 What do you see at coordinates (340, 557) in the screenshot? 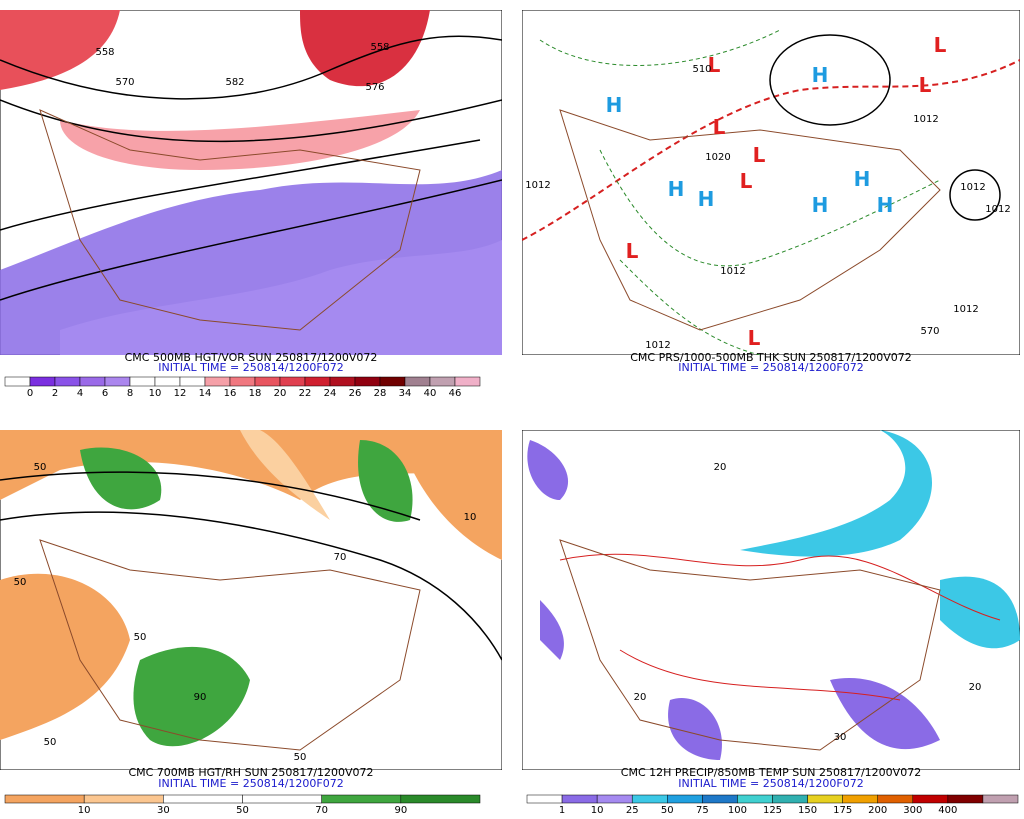
I see `contour-label: 70` at bounding box center [340, 557].